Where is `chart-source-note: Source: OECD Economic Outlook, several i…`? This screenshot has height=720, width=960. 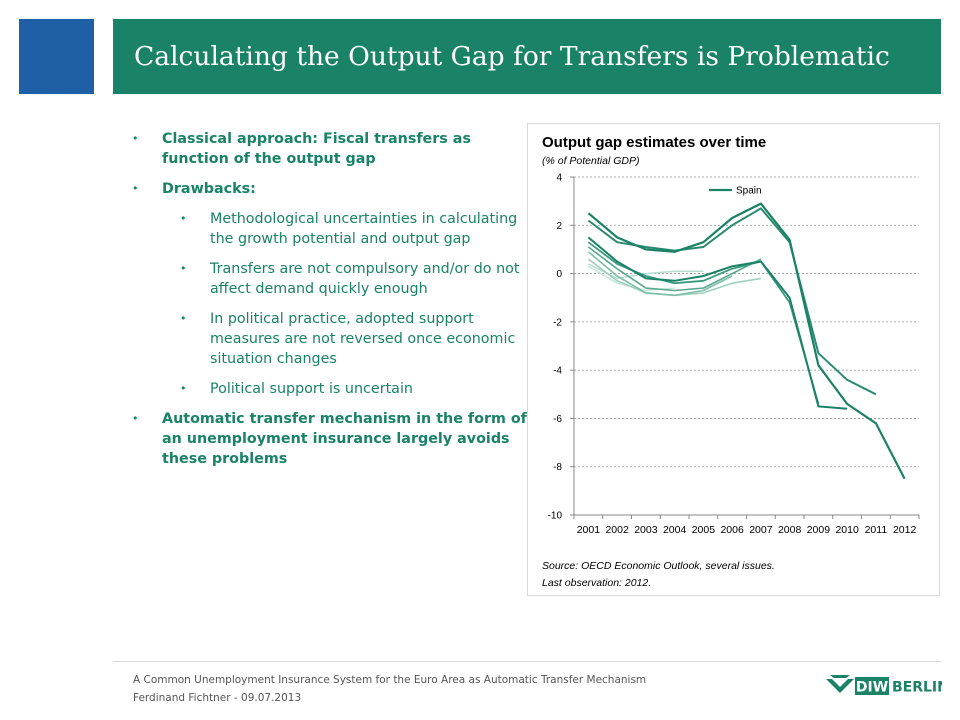
chart-source-note: Source: OECD Economic Outlook, several i… is located at coordinates (658, 566).